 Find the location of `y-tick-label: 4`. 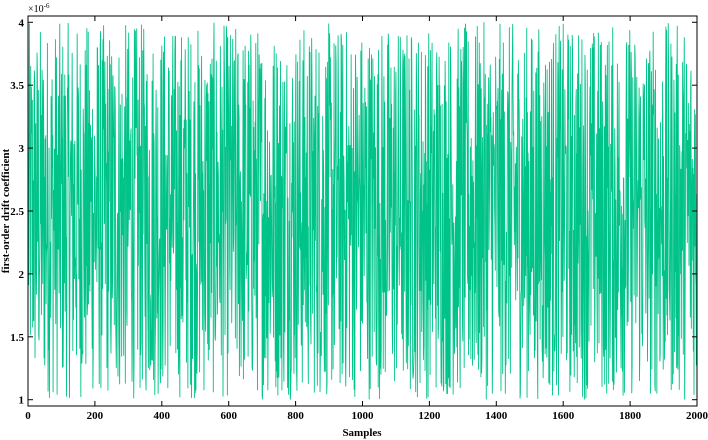

y-tick-label: 4 is located at coordinates (22, 23).